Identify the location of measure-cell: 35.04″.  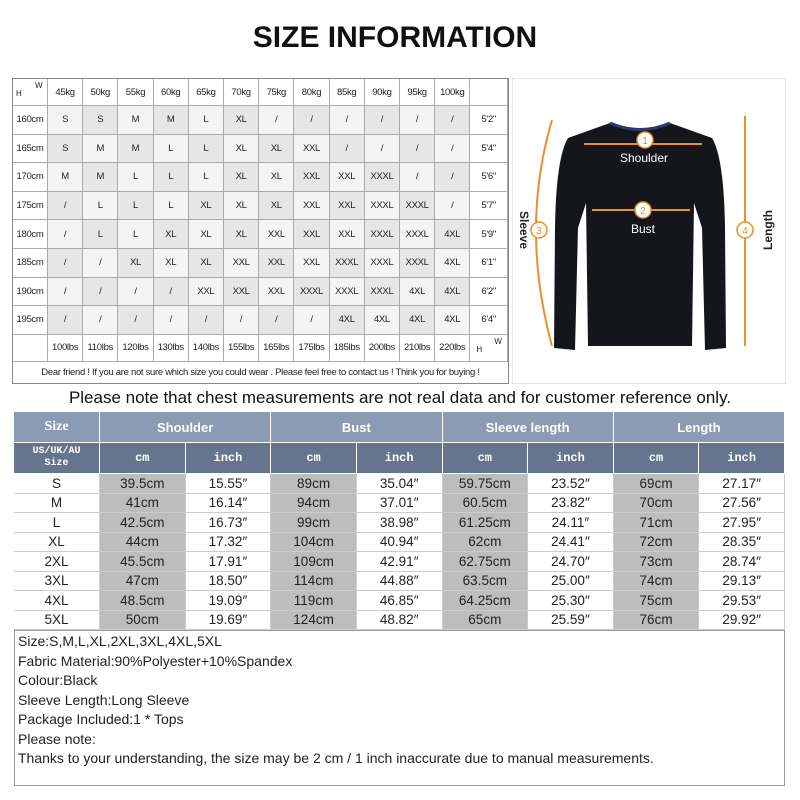
(399, 484).